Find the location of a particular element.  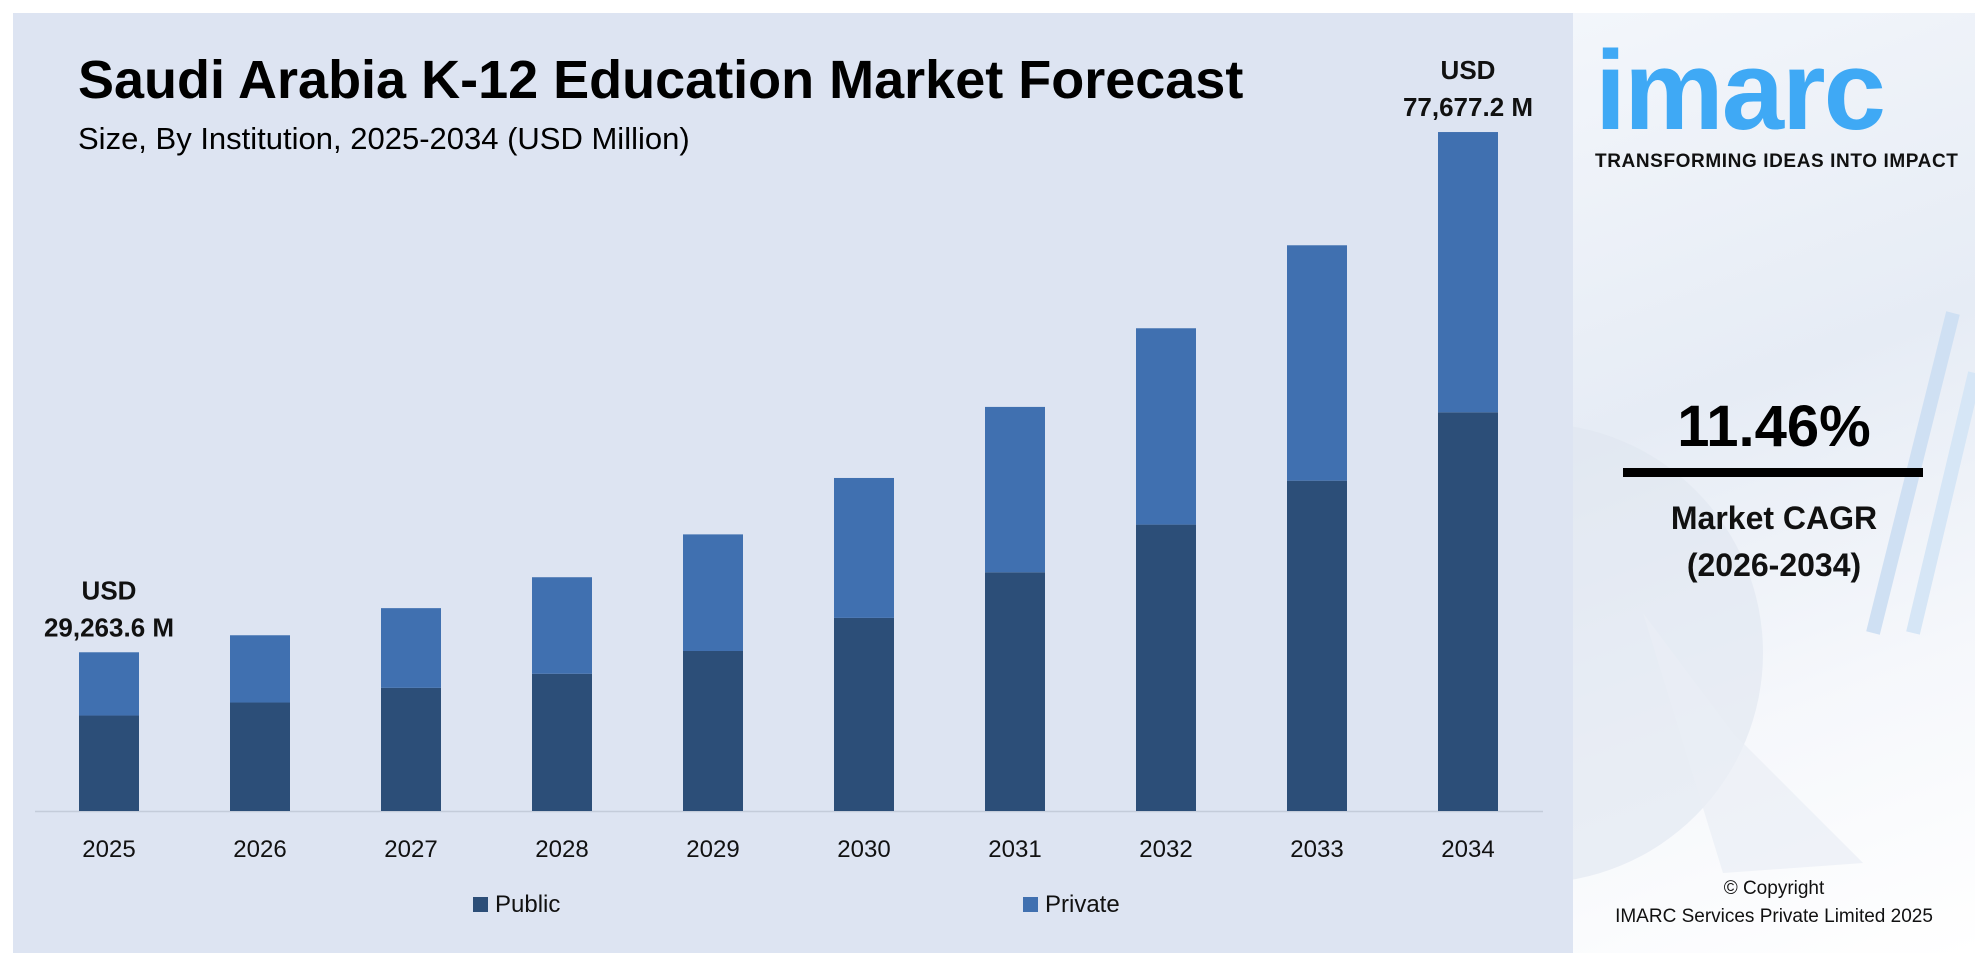

bar-public-2030 is located at coordinates (864, 714).